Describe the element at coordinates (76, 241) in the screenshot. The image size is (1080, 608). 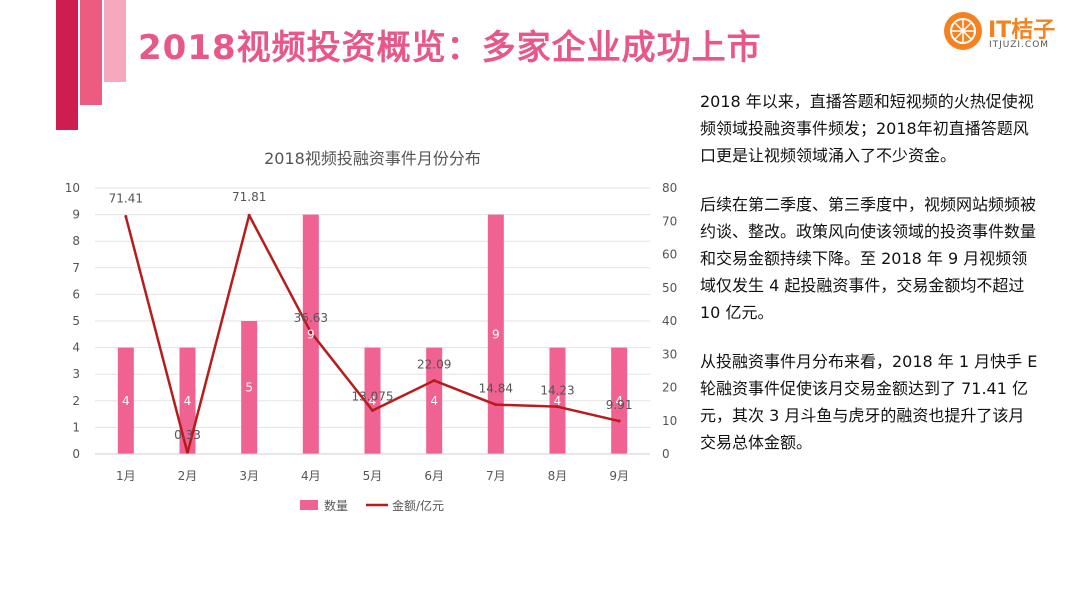
I see `y-left-tick-label: 8` at that location.